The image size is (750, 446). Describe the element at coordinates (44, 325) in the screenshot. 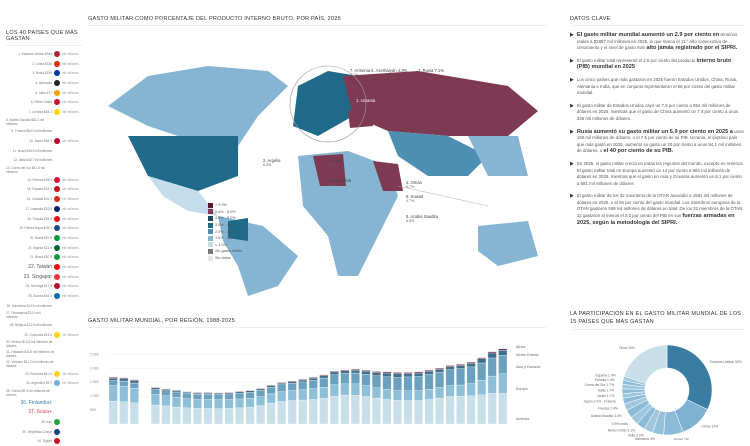

I see `list-item: 28. Bélgica $13.5 mil millones` at that location.